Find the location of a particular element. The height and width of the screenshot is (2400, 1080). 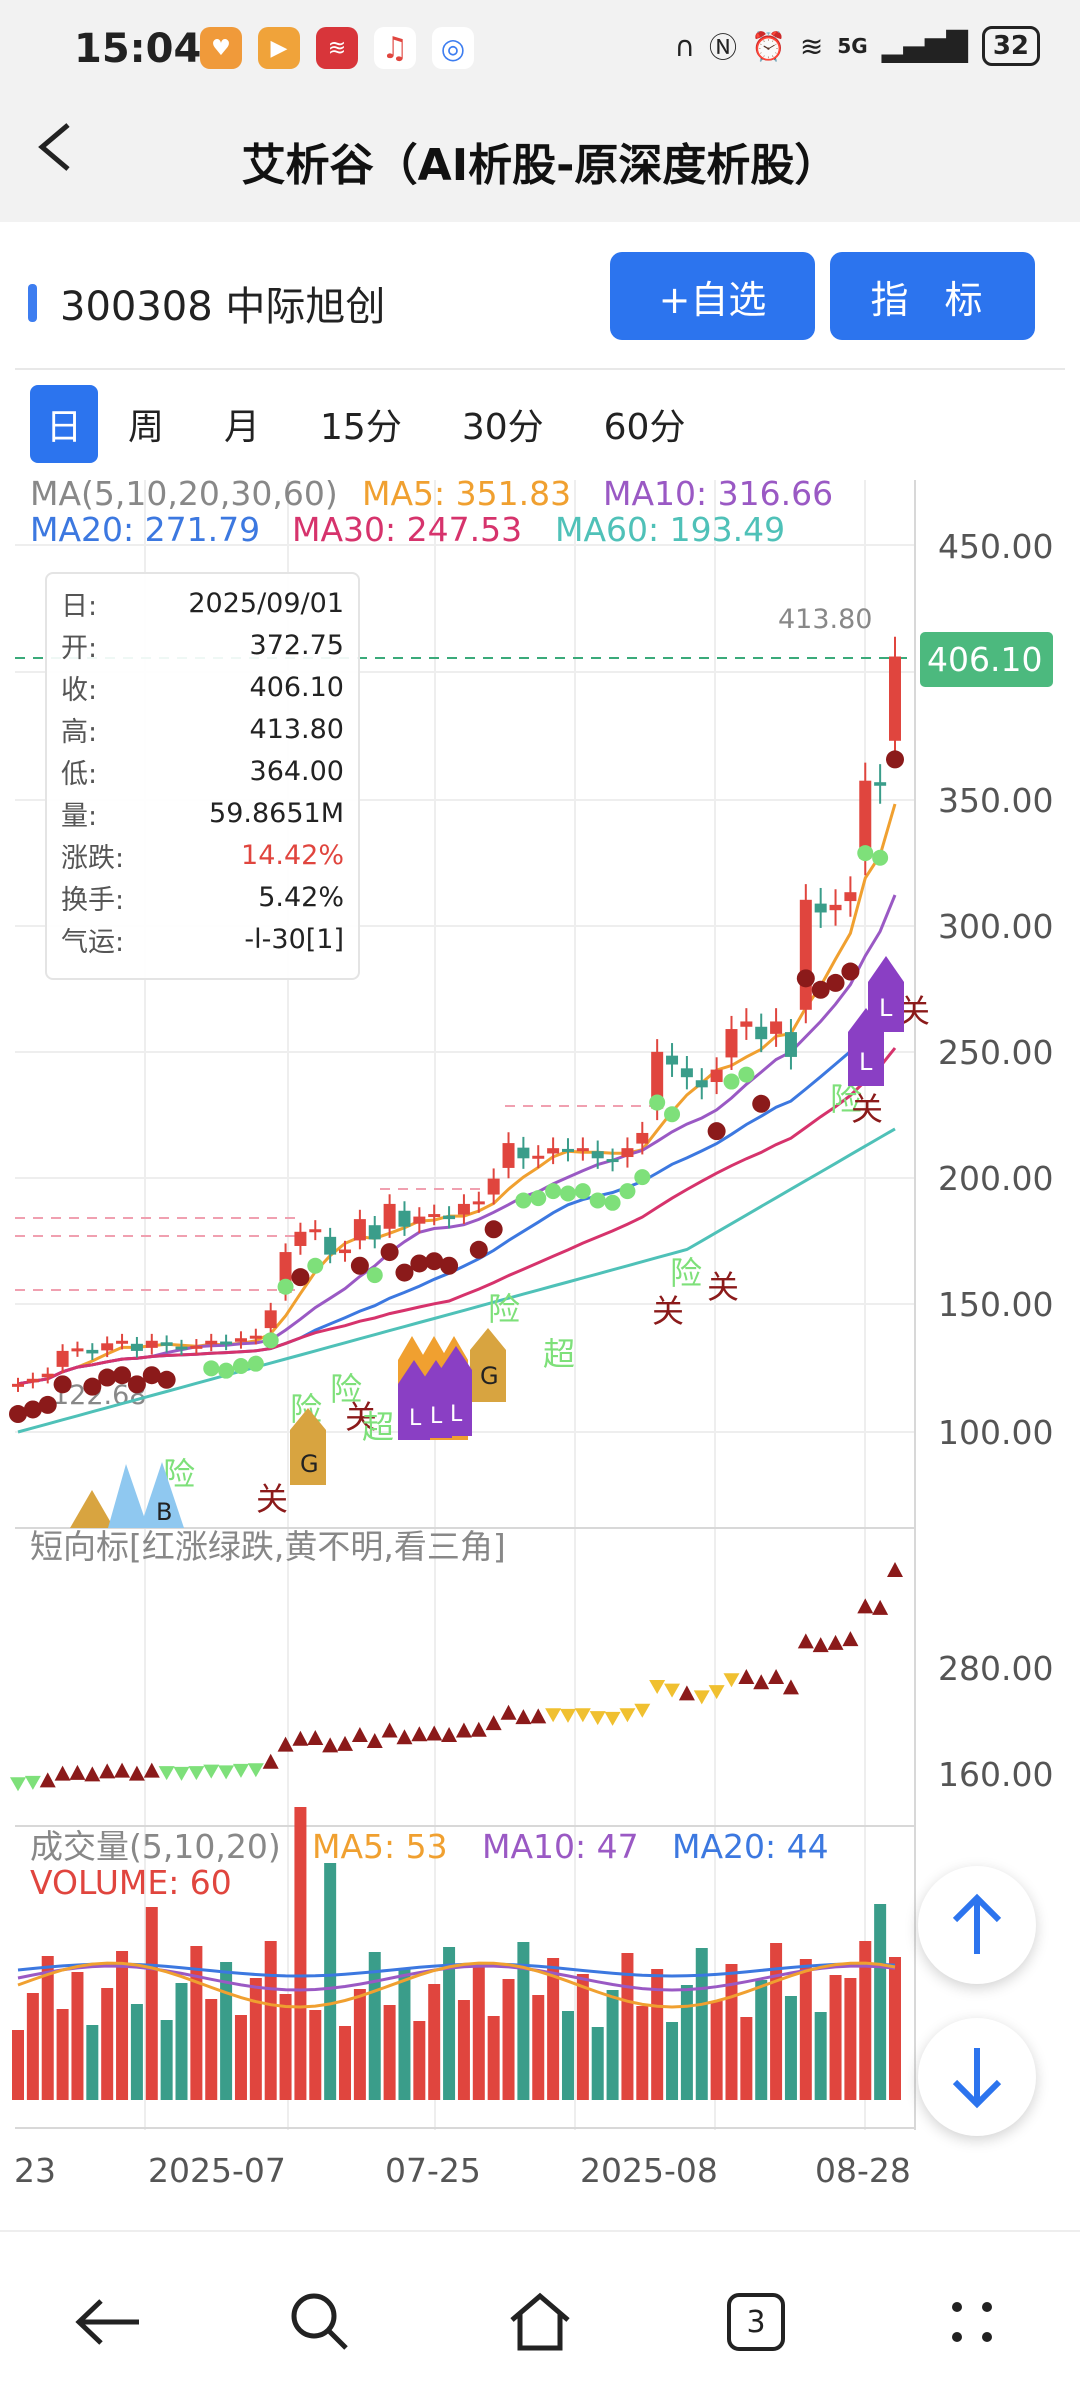

l-marker is located at coordinates (886, 994).